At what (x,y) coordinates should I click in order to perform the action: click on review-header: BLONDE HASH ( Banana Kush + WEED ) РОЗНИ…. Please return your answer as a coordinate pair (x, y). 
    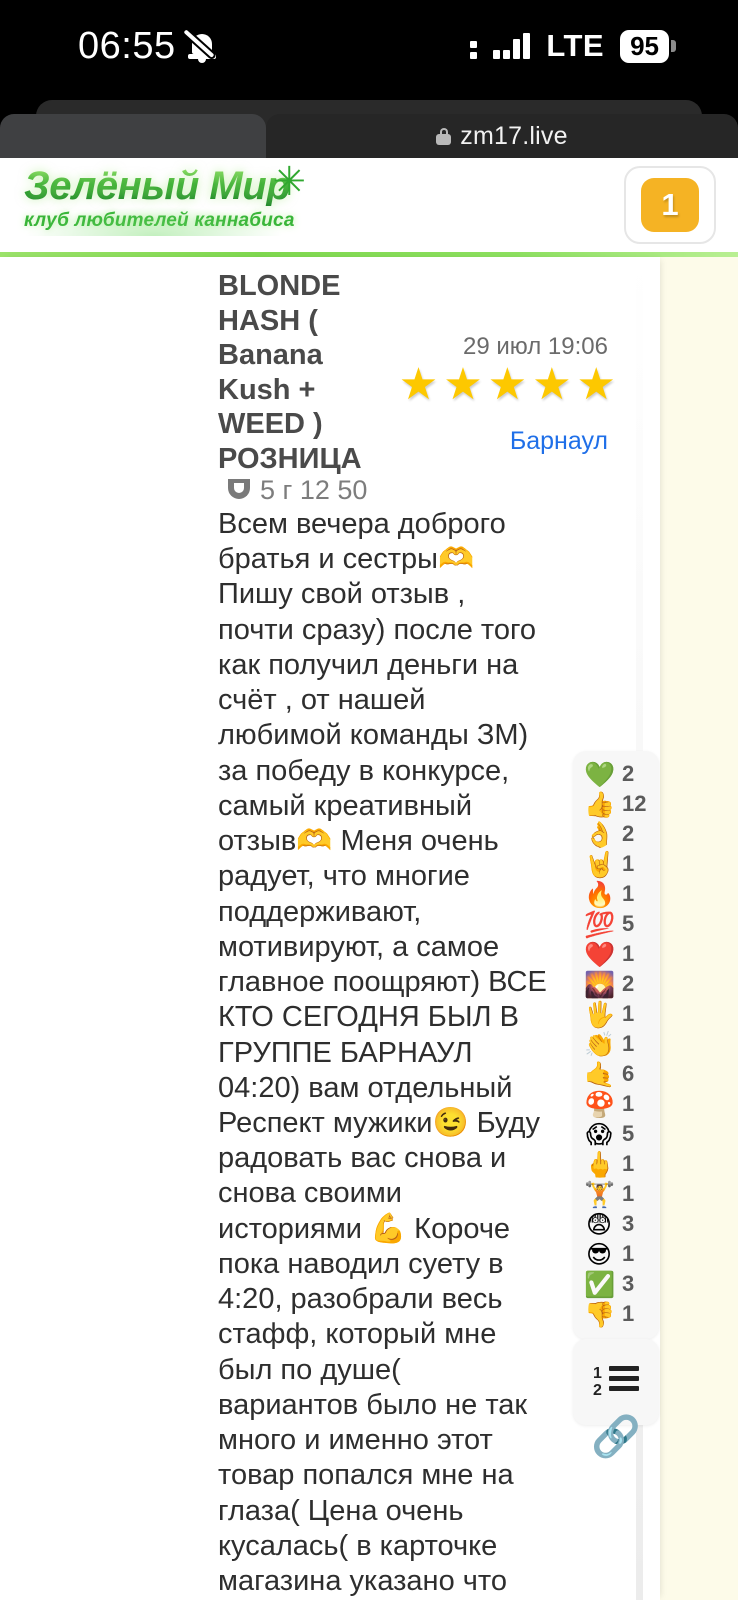
    Looking at the image, I should click on (330, 381).